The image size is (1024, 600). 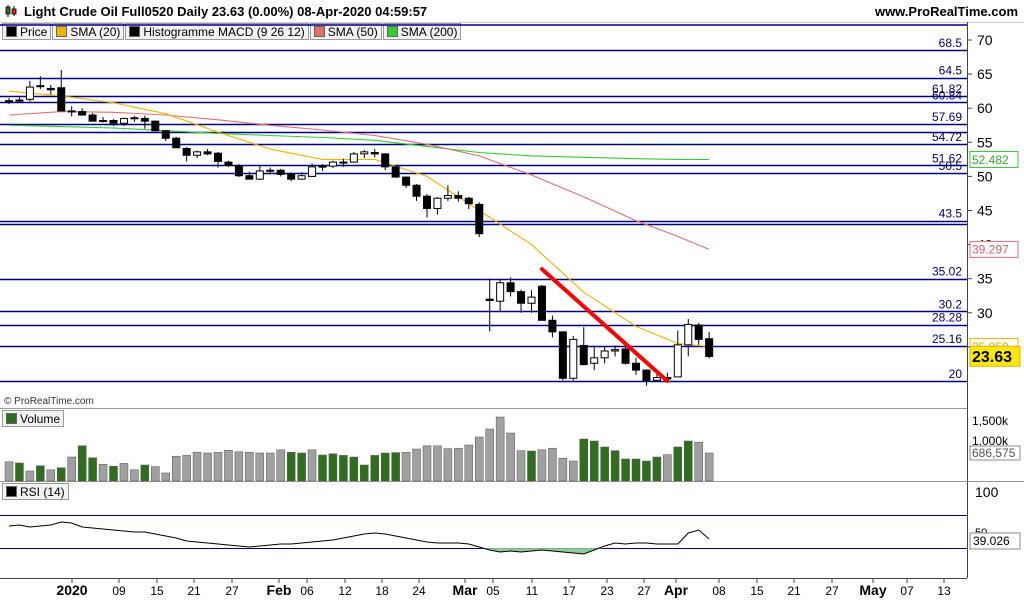 I want to click on legend-item-sma20: SMA (20), so click(x=88, y=31).